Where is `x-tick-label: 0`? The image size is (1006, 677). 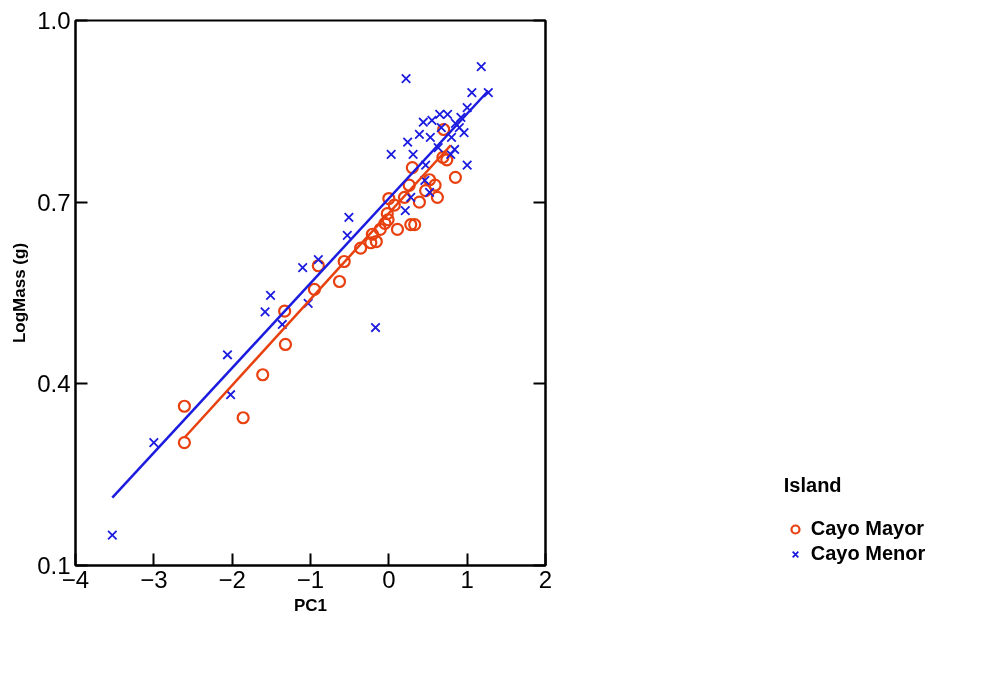 x-tick-label: 0 is located at coordinates (389, 579).